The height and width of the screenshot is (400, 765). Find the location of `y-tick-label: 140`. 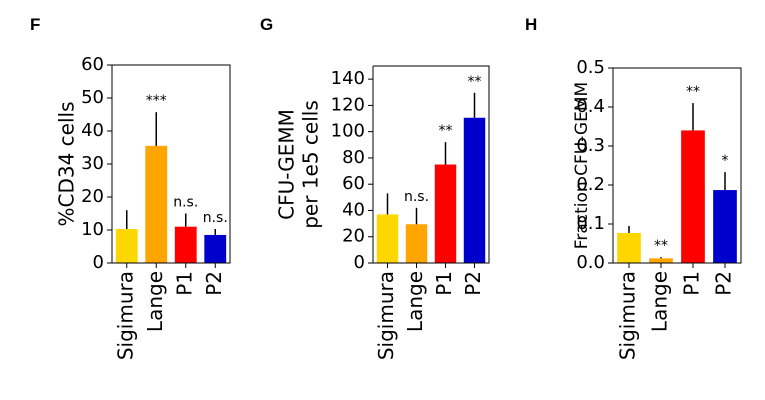

y-tick-label: 140 is located at coordinates (348, 78).